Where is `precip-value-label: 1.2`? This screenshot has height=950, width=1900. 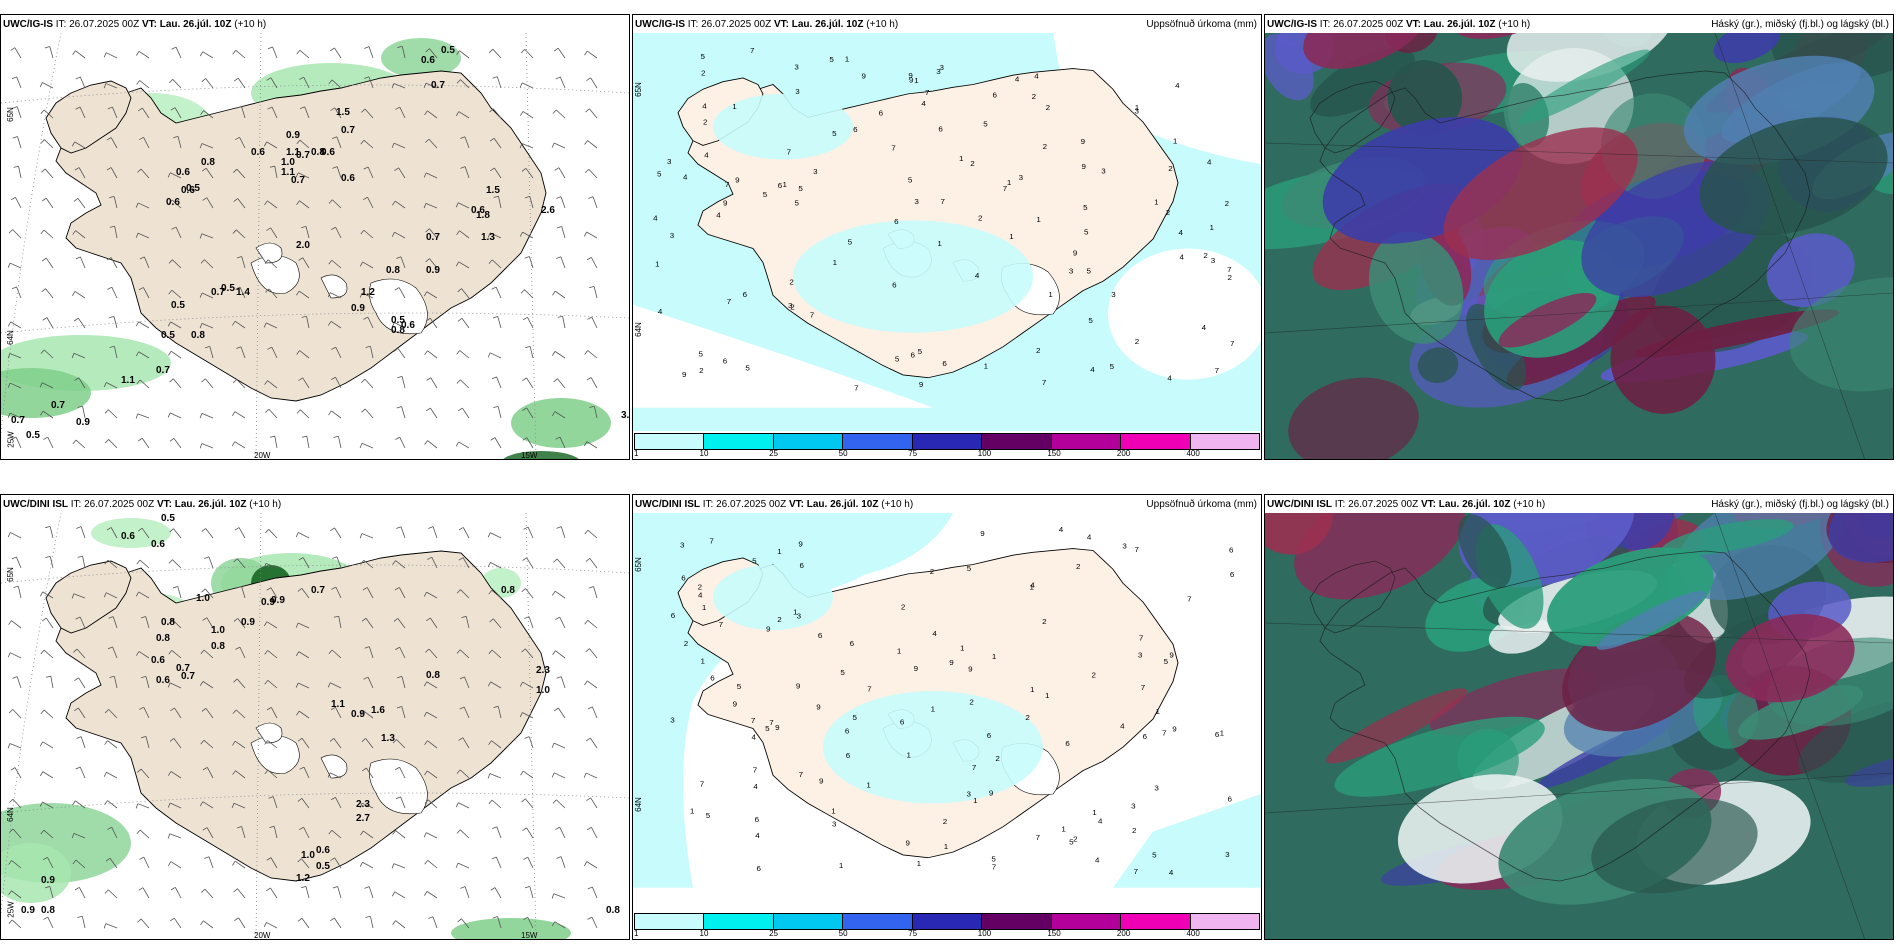
precip-value-label: 1.2 is located at coordinates (303, 878).